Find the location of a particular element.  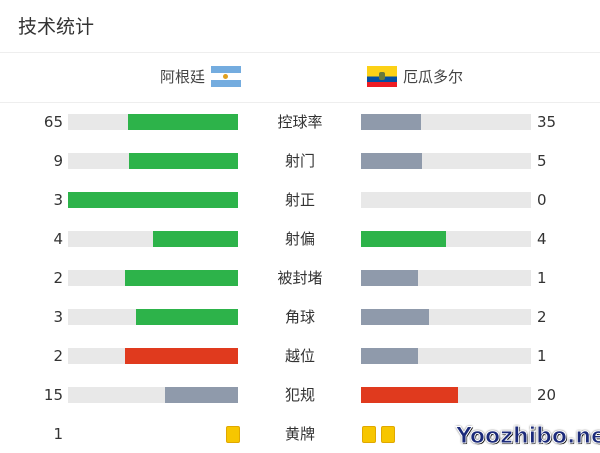

stat-row: 2 越位 1 is located at coordinates (300, 356).